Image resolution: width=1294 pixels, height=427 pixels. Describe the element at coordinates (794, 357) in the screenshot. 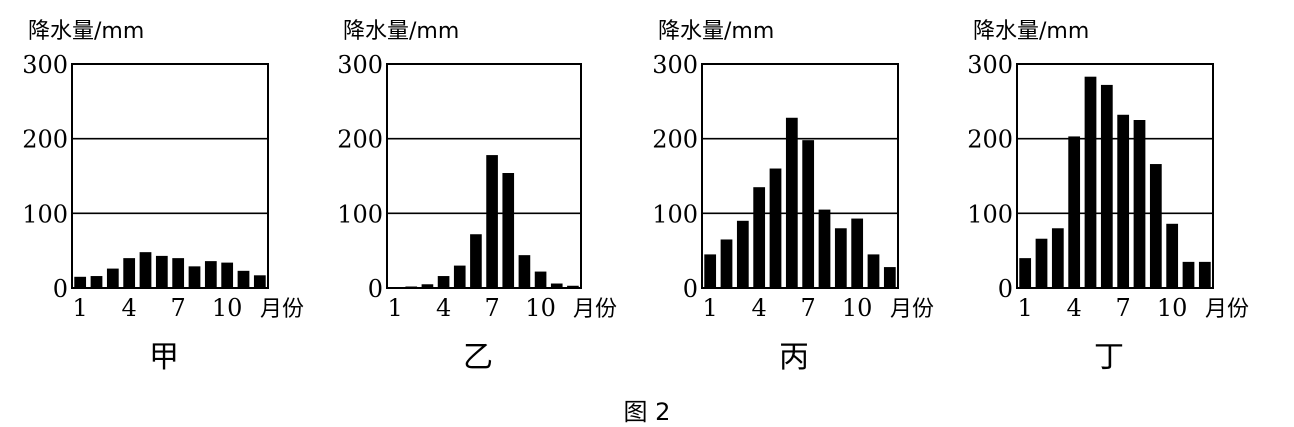

I see `panel-title: 丙` at that location.